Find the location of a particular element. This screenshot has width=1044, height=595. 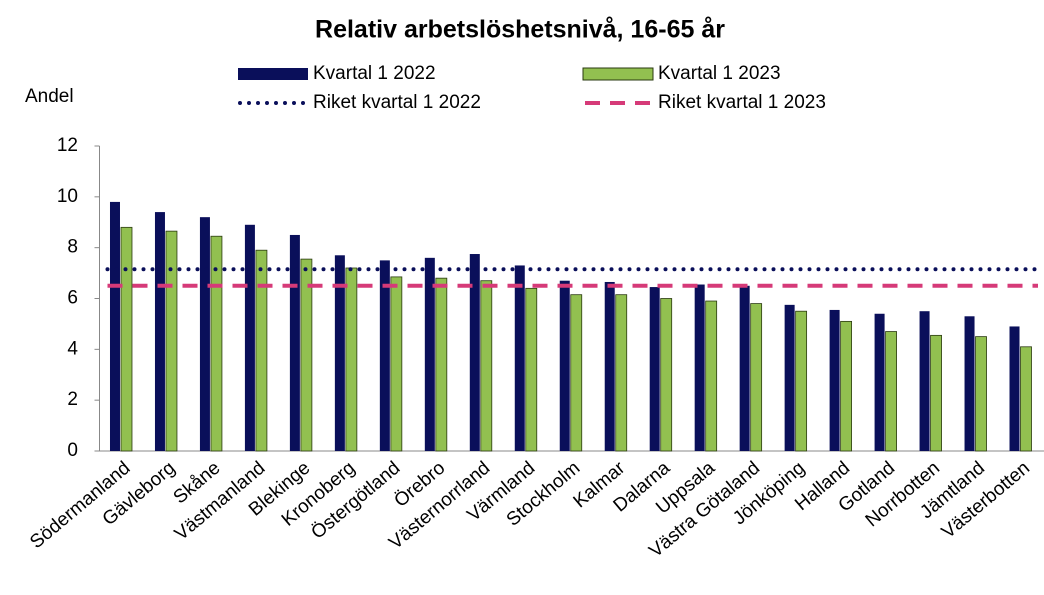

legend-label: Riket kvartal 1 2023 is located at coordinates (742, 102).